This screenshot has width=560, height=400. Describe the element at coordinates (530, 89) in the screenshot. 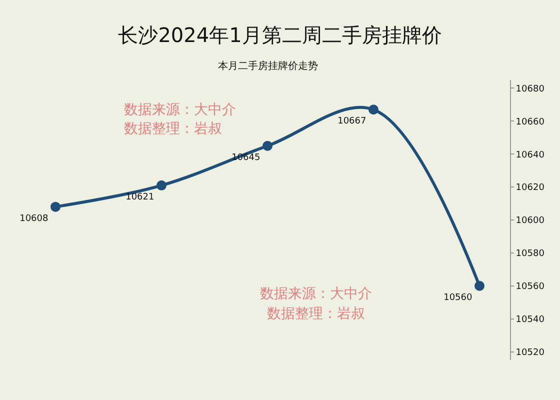

I see `y-tick-label: 10680` at that location.